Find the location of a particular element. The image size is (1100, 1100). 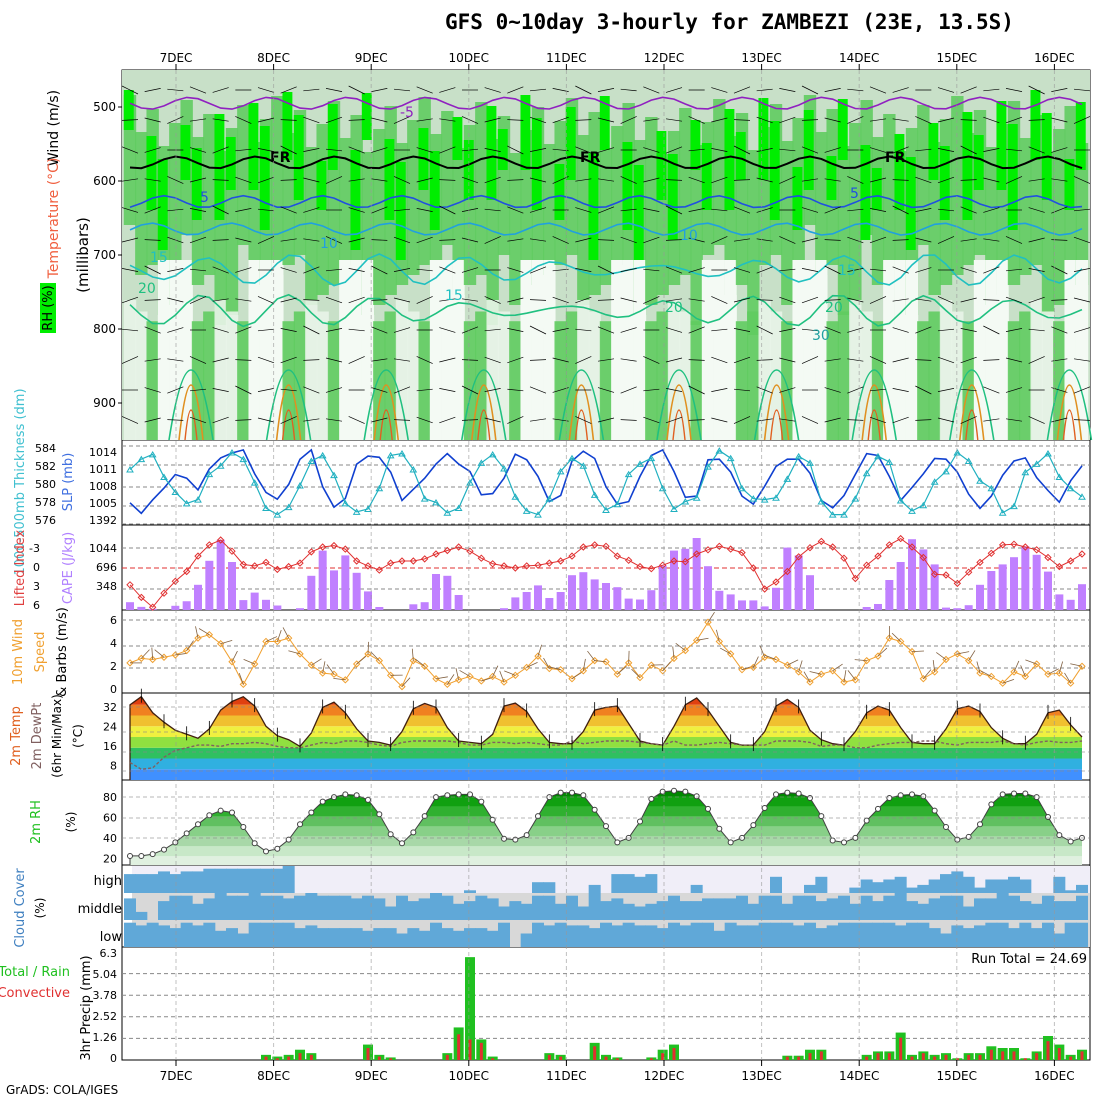

y-tick-label: 600 is located at coordinates (104, 181).